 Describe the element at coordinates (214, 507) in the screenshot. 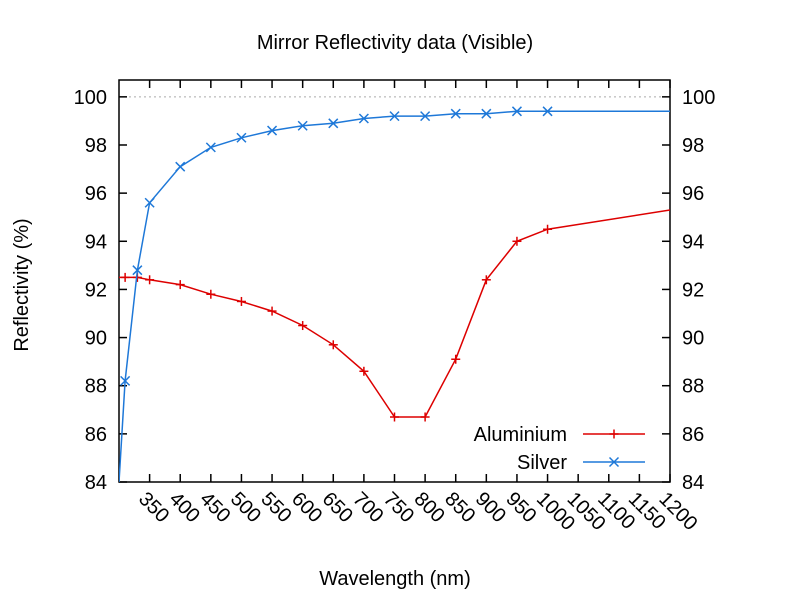

I see `x-tick-label: 450` at that location.